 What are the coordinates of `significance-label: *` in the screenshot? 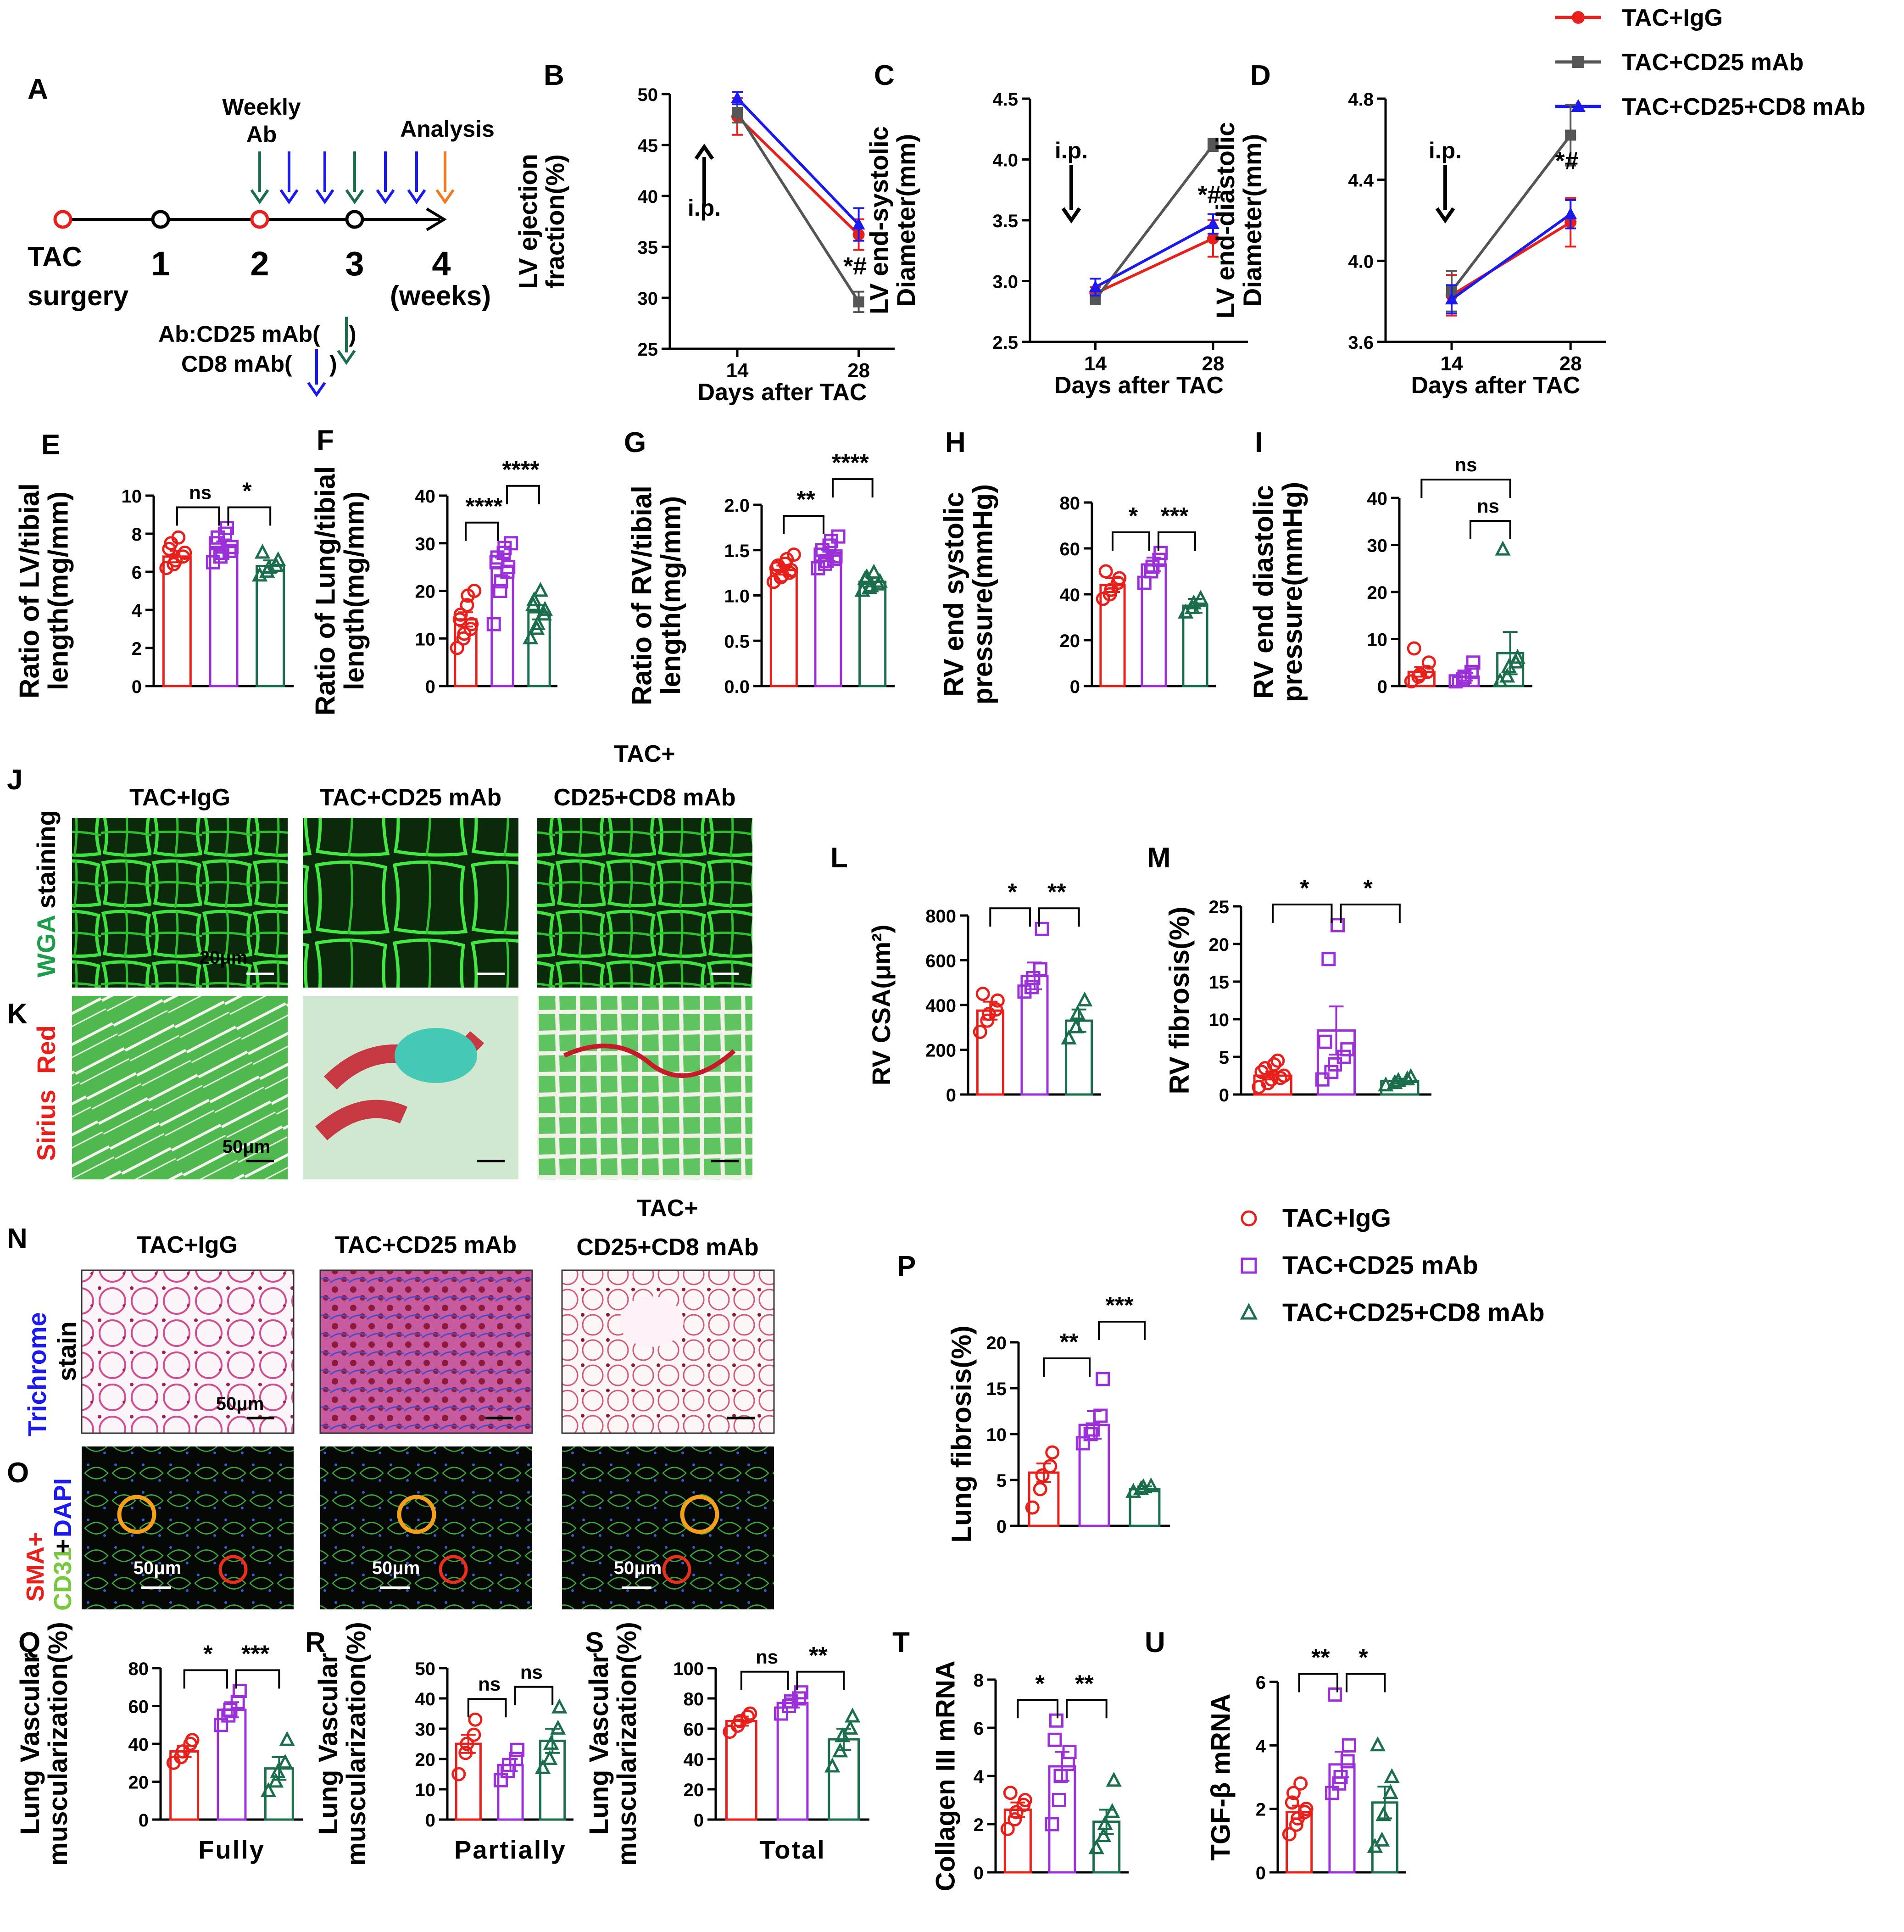 It's located at (1013, 892).